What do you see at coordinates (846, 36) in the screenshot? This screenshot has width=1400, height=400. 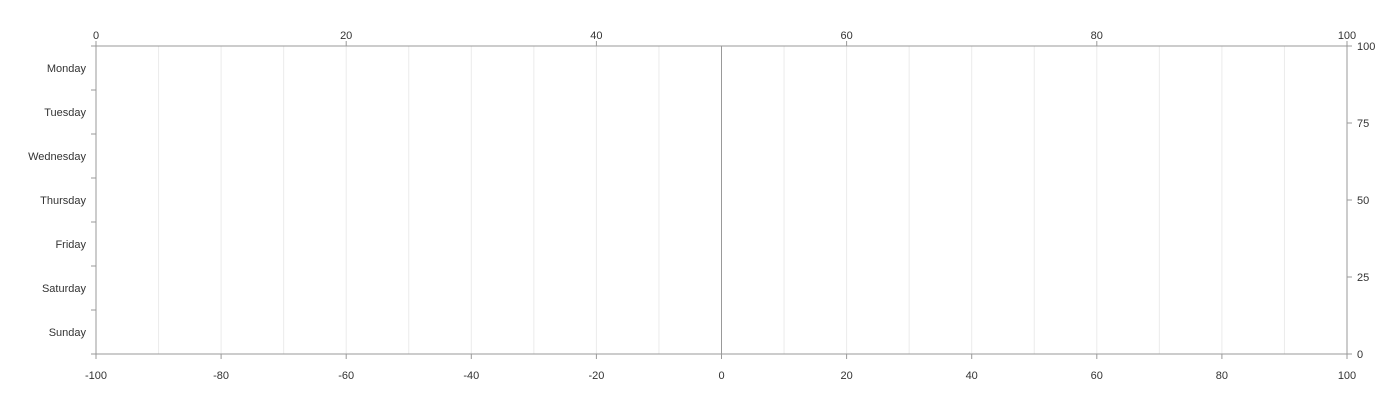 I see `top-tick-label: 60` at bounding box center [846, 36].